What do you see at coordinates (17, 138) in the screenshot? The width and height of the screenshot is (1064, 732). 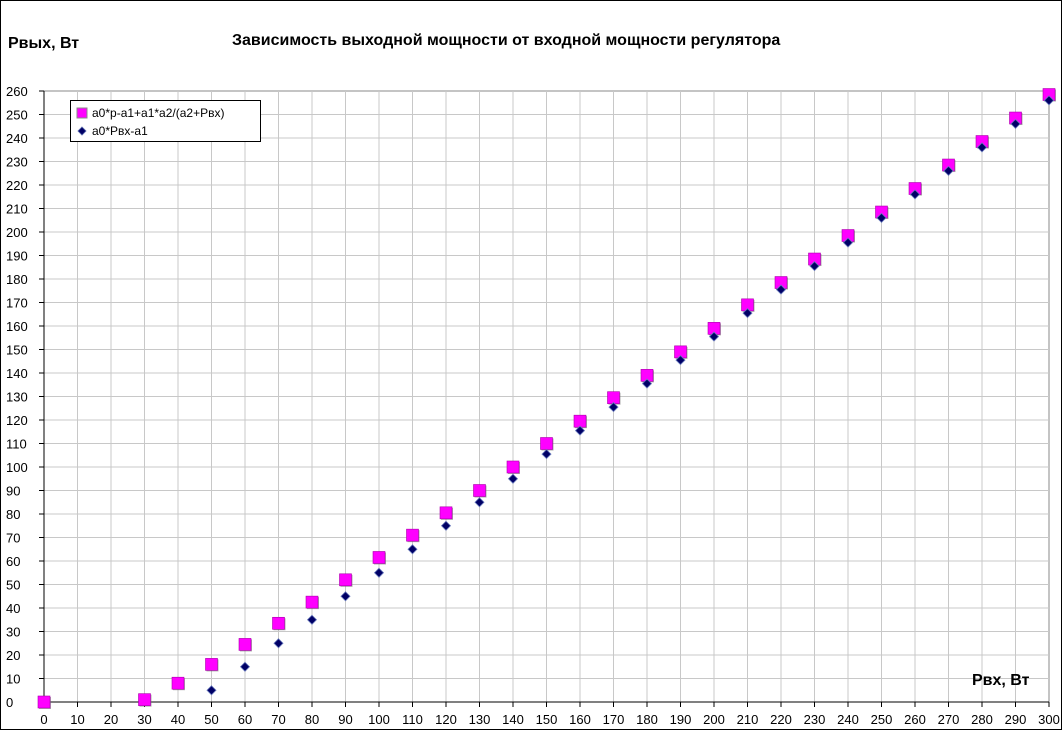 I see `y-tick-label: 240` at bounding box center [17, 138].